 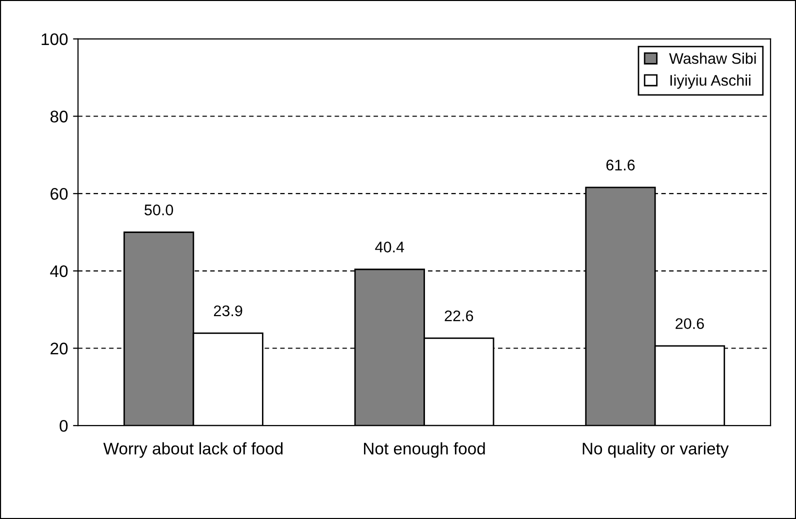 What do you see at coordinates (228, 310) in the screenshot?
I see `data-label: 23.9` at bounding box center [228, 310].